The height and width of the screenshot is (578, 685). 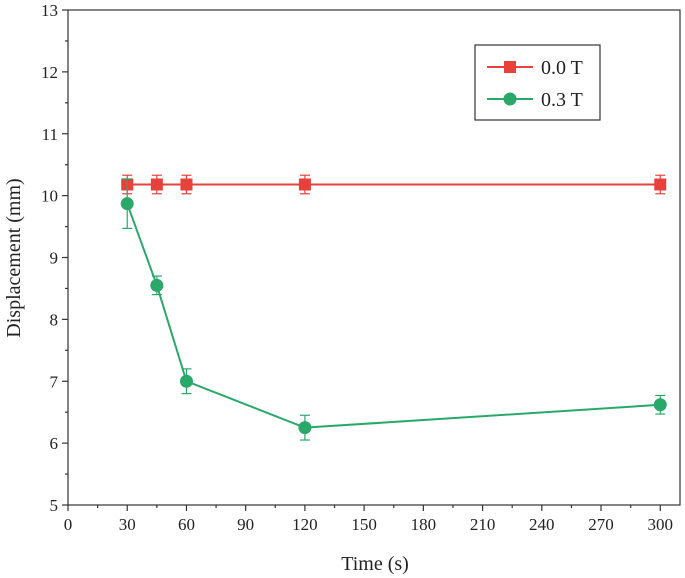 I want to click on y-tick-label: 13, so click(x=49, y=10).